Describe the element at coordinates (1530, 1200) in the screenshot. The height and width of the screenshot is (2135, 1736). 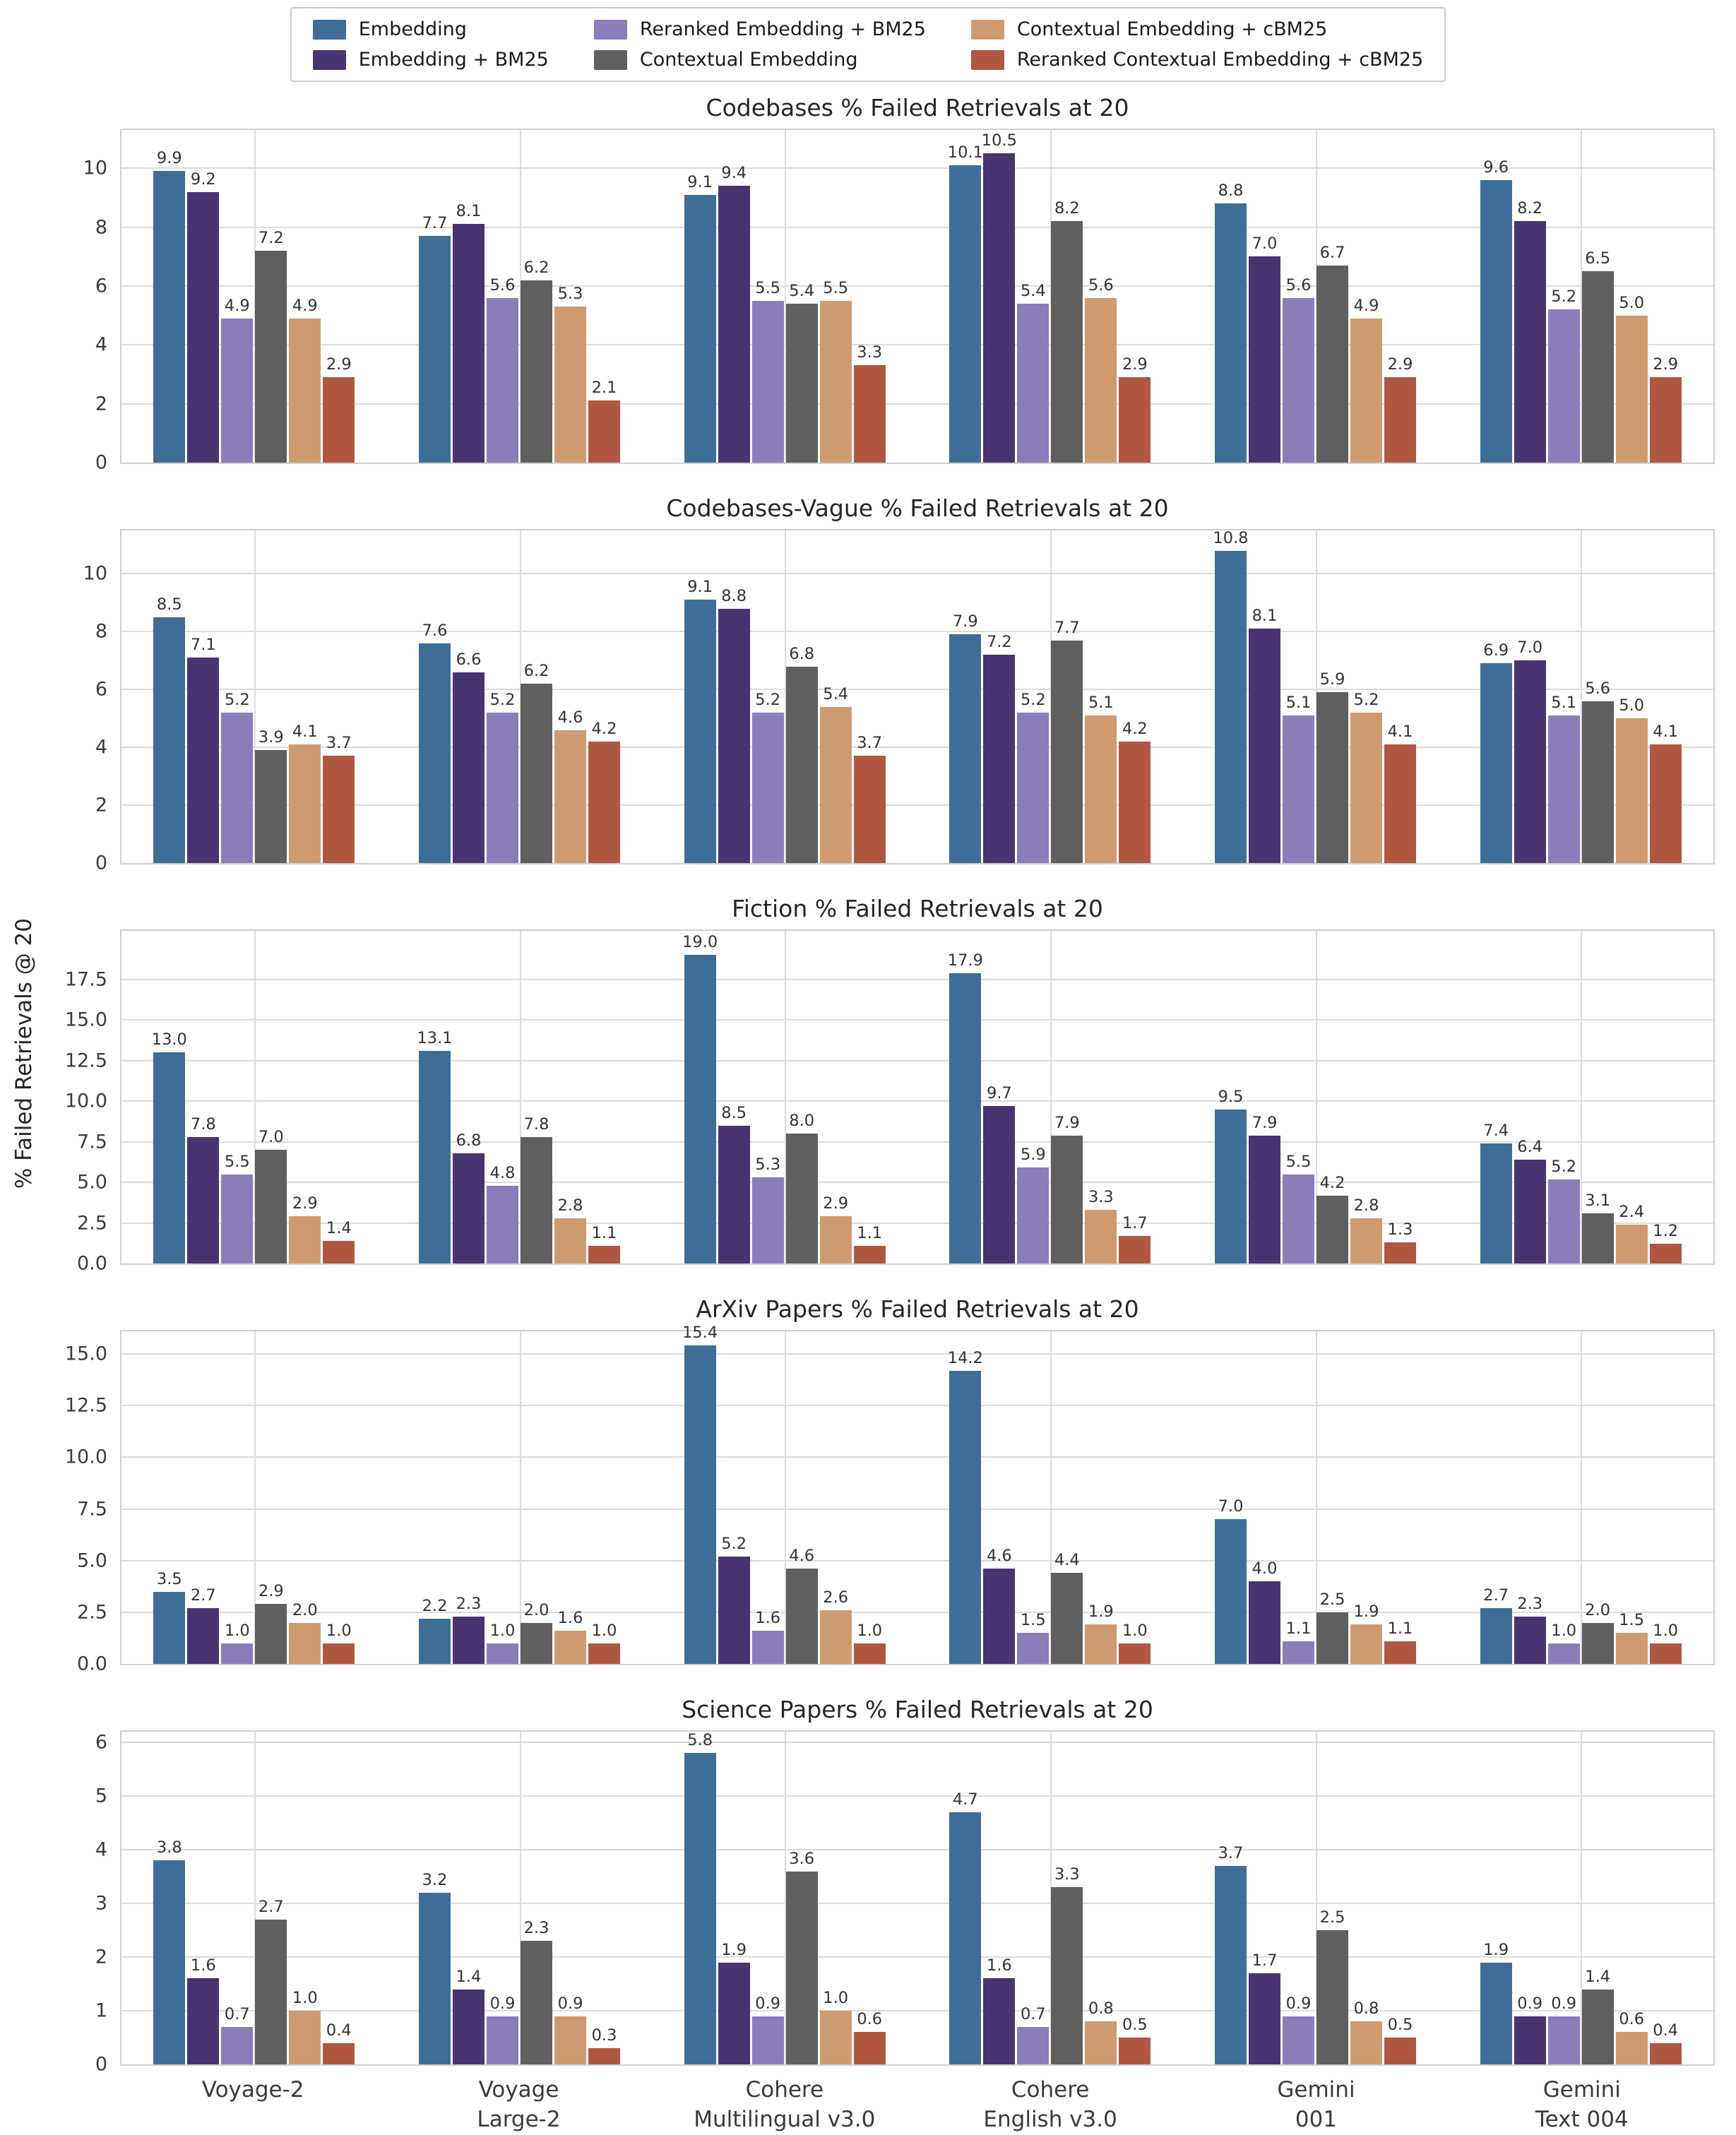
I see `bar: 6.4` at that location.